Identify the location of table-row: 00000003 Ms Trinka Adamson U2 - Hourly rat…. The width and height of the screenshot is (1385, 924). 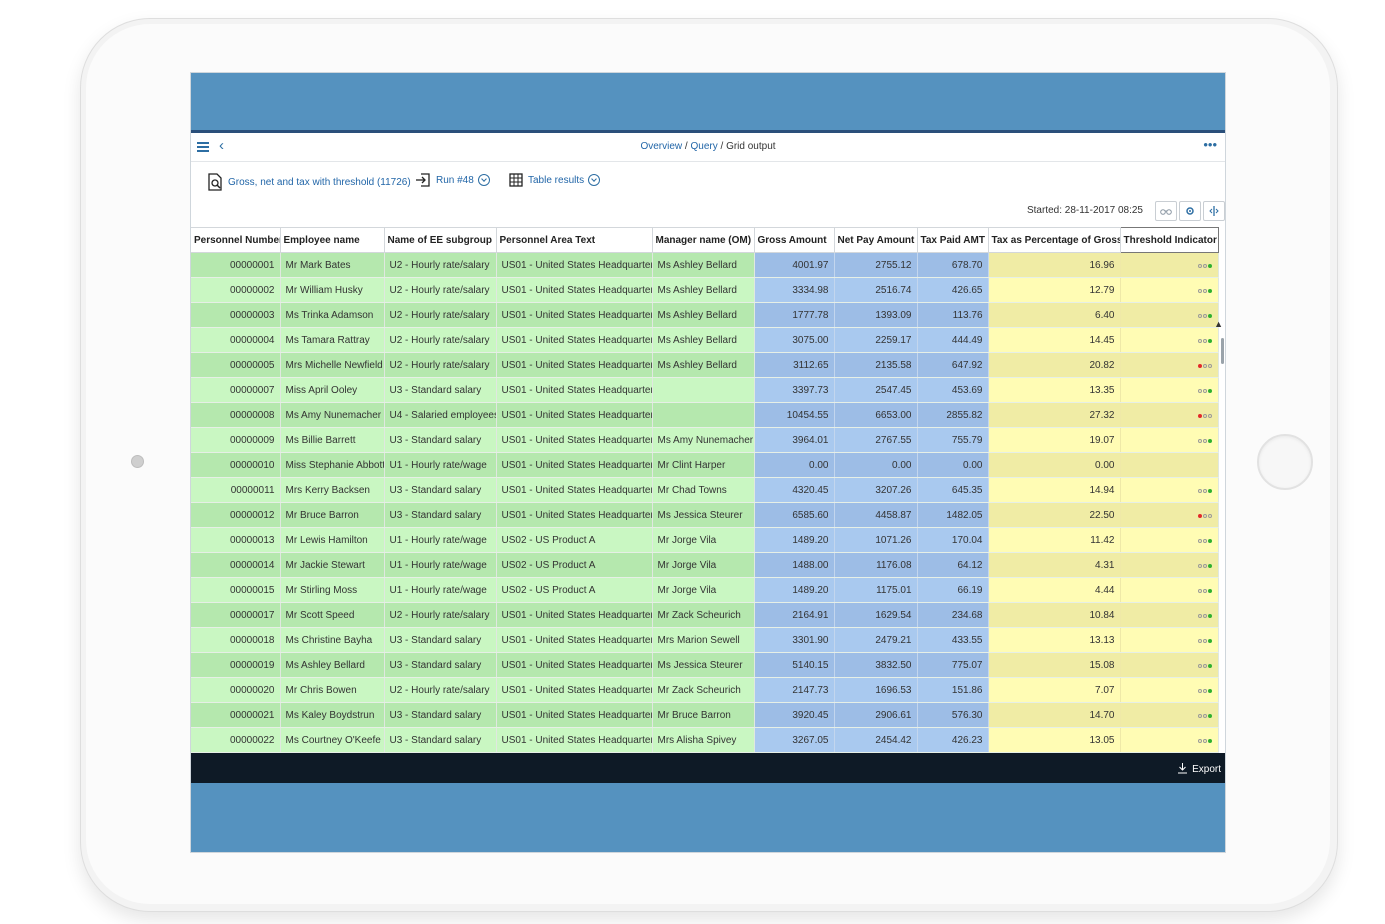
(708, 315).